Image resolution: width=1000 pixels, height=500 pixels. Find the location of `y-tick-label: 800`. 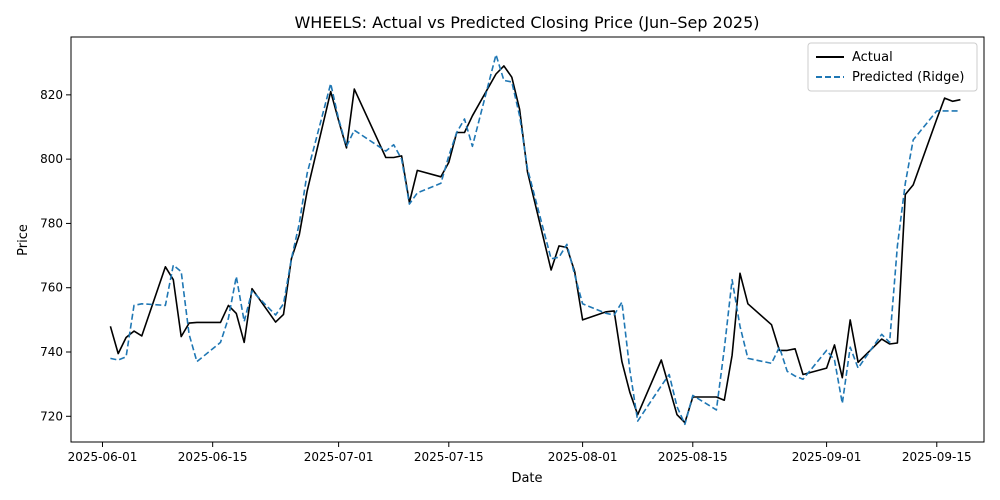

y-tick-label: 800 is located at coordinates (51, 159).